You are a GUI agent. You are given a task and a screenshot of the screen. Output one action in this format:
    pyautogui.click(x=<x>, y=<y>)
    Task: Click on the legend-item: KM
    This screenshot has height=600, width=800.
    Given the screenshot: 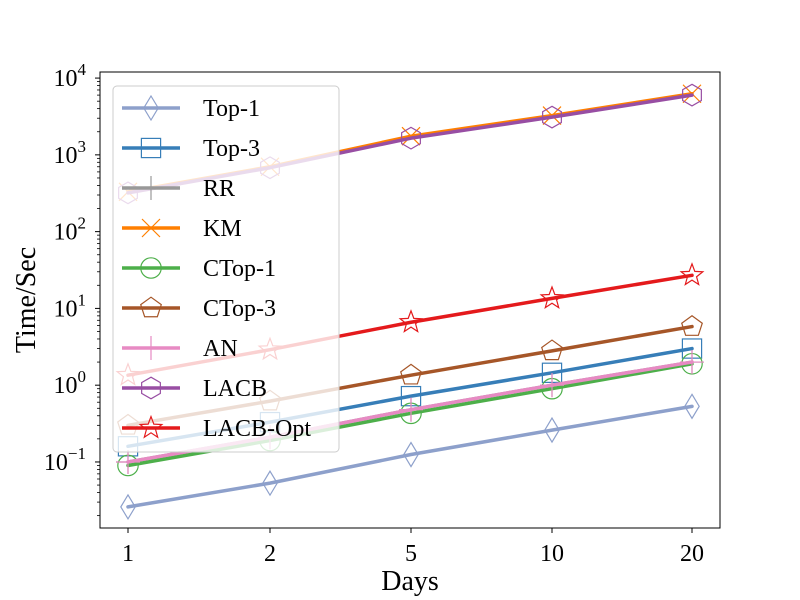 What is the action you would take?
    pyautogui.click(x=182, y=229)
    